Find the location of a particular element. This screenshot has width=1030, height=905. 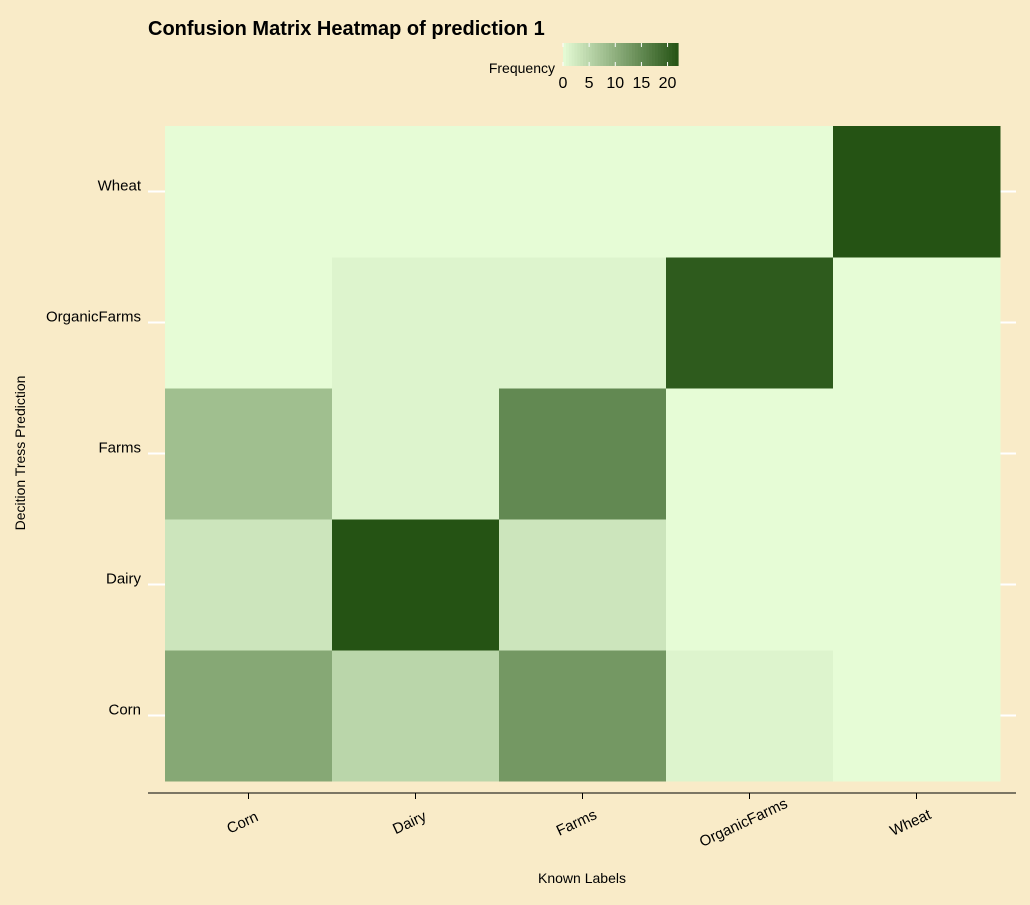

y-axis-ticks: Corn Dairy Farms OrganicFarms Wheat is located at coordinates (94, 448).